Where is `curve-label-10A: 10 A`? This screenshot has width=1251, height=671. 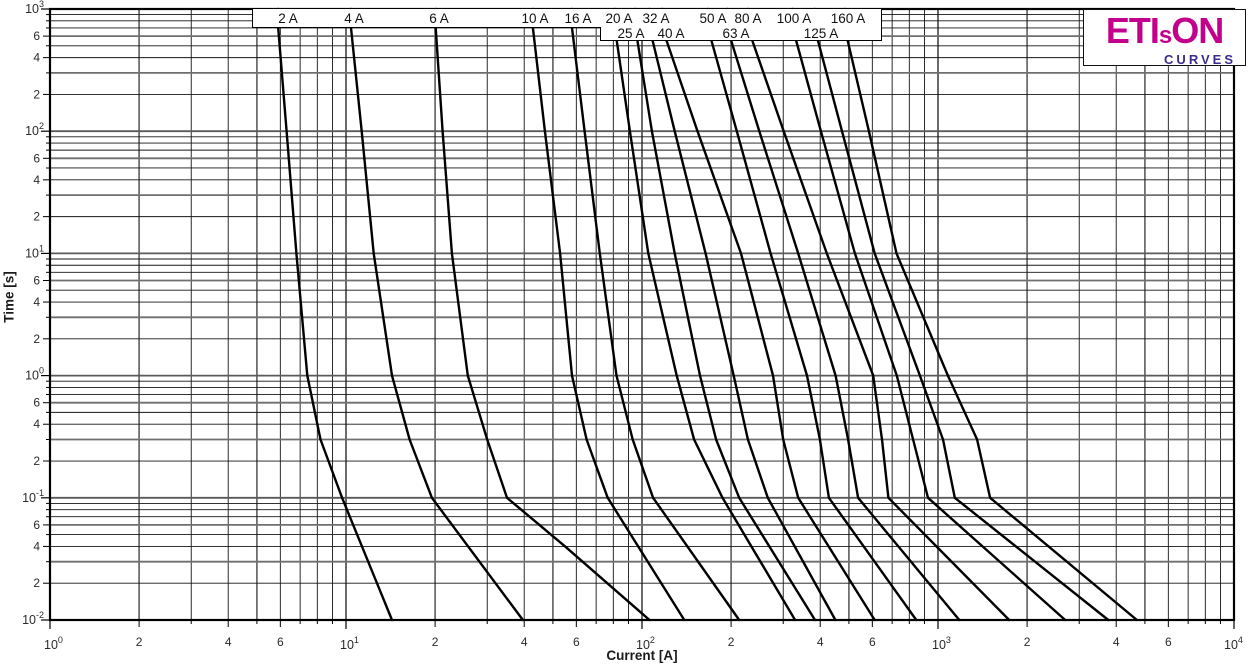 curve-label-10A: 10 A is located at coordinates (535, 18).